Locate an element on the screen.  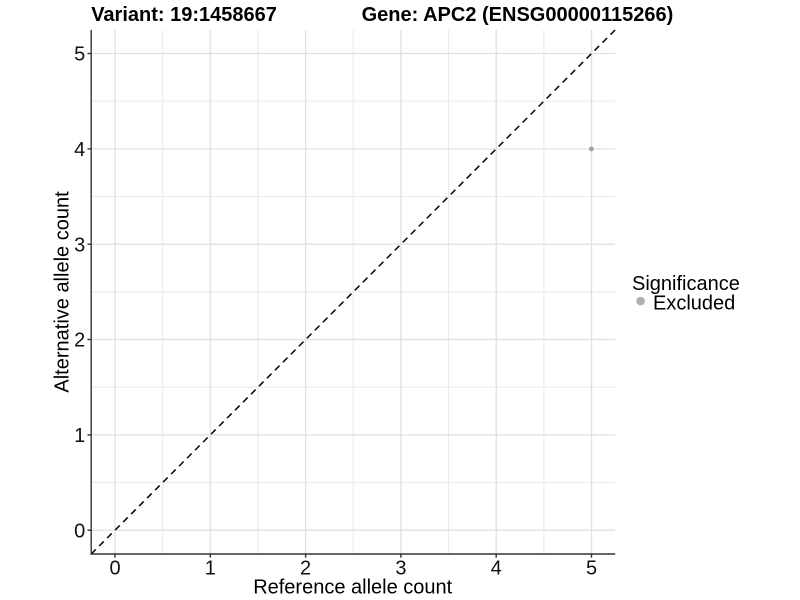
svg-text: Significance is located at coordinates (686, 284).